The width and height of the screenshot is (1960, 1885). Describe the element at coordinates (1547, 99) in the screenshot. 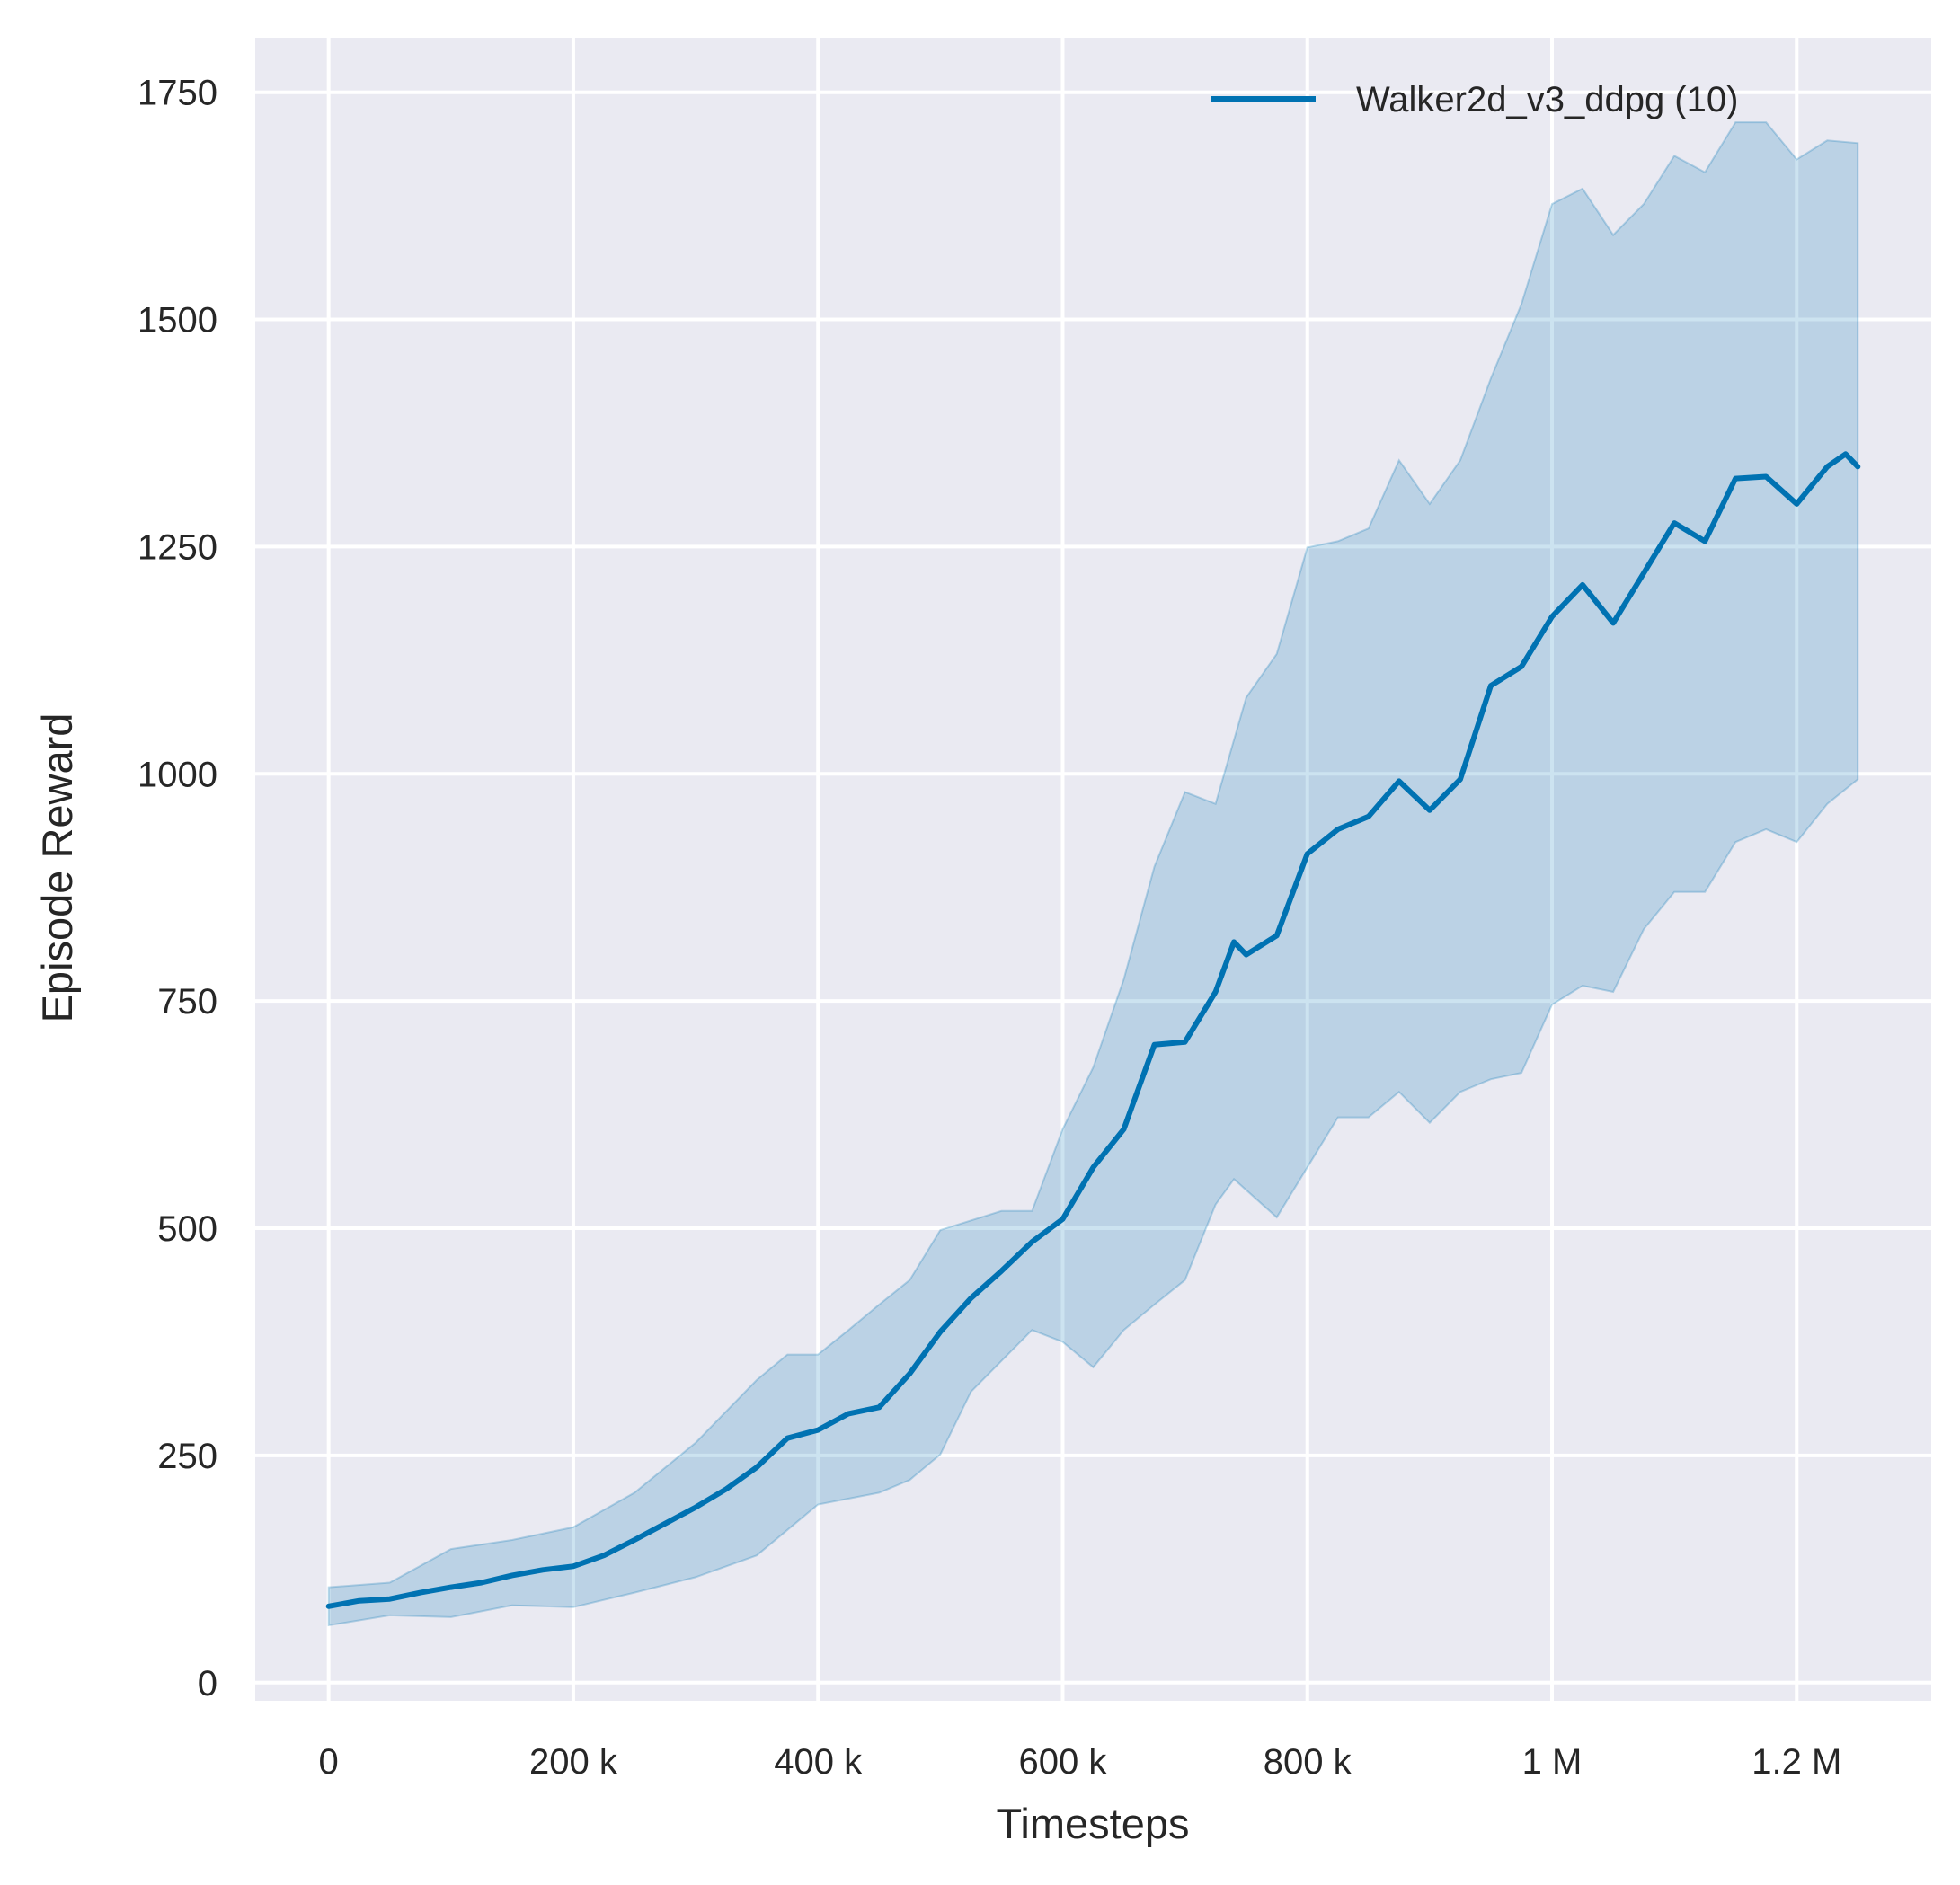

I see `legend-label: Walker2d_v3_ddpg (10)` at that location.